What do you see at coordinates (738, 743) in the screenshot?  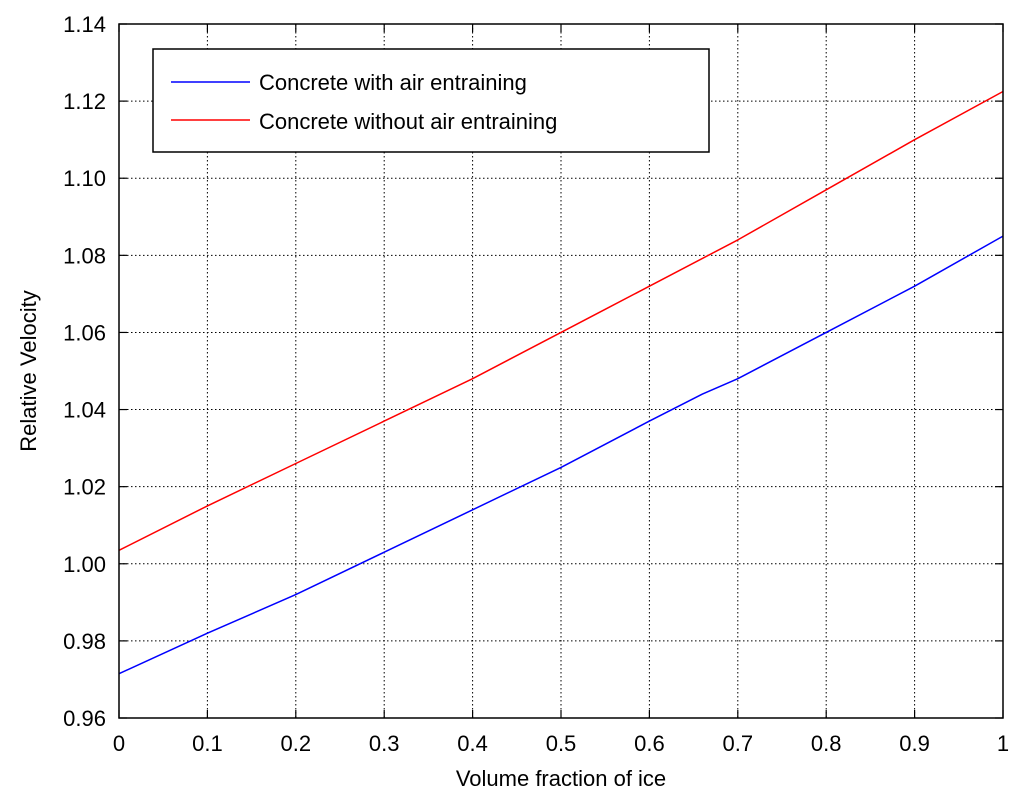 I see `x-tick-label: 0.7` at bounding box center [738, 743].